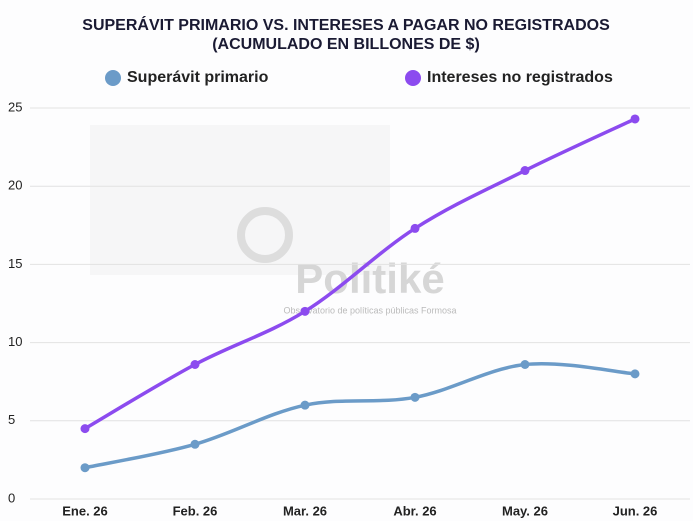  What do you see at coordinates (240, 200) in the screenshot?
I see `background-image` at bounding box center [240, 200].